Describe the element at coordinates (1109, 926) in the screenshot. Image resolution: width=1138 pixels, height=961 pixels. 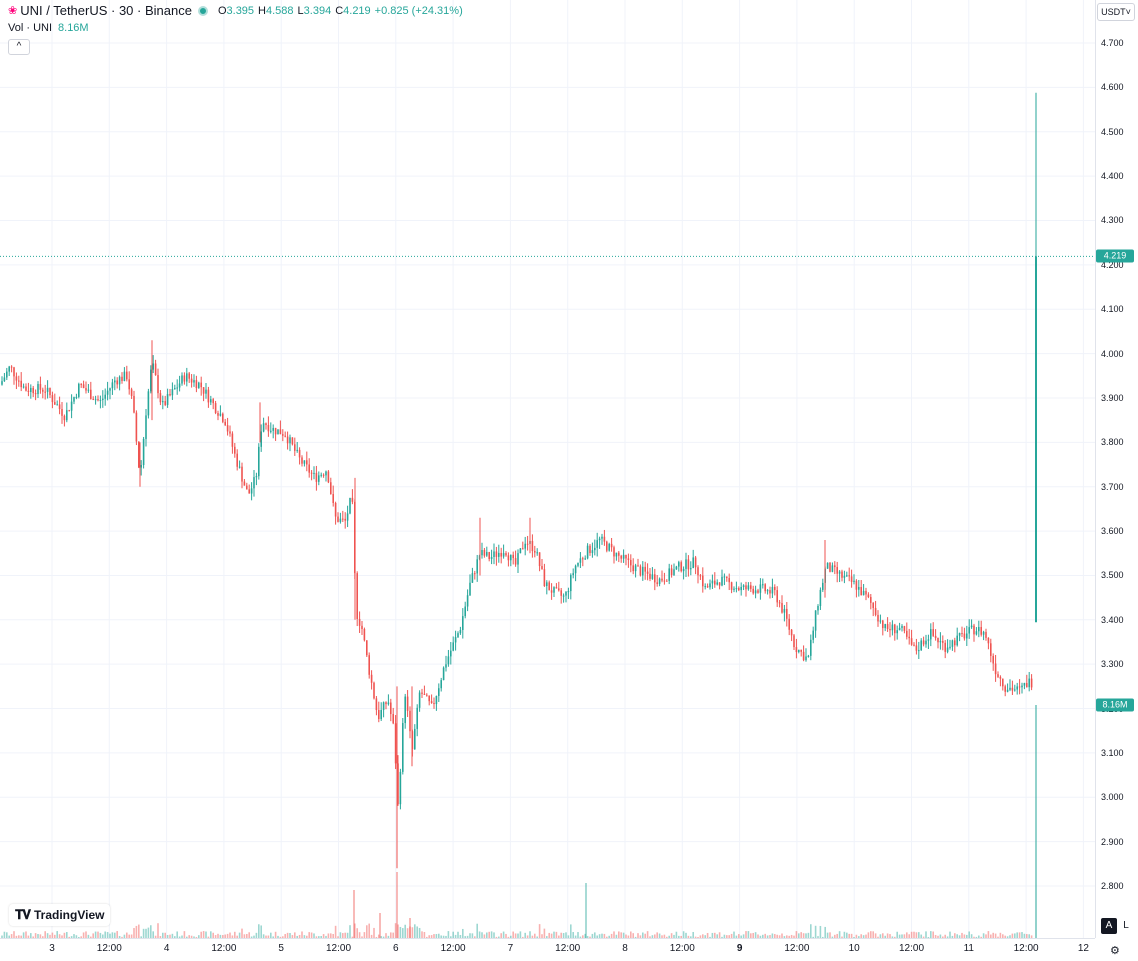
I see `auto-scale-button: A` at that location.